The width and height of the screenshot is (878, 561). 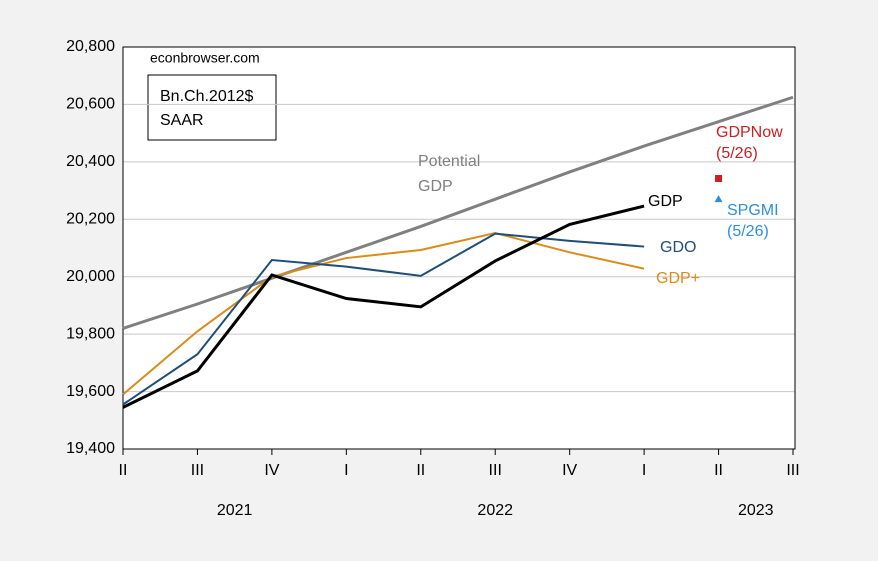 I want to click on y-tick-label: 20,800, so click(x=90, y=46).